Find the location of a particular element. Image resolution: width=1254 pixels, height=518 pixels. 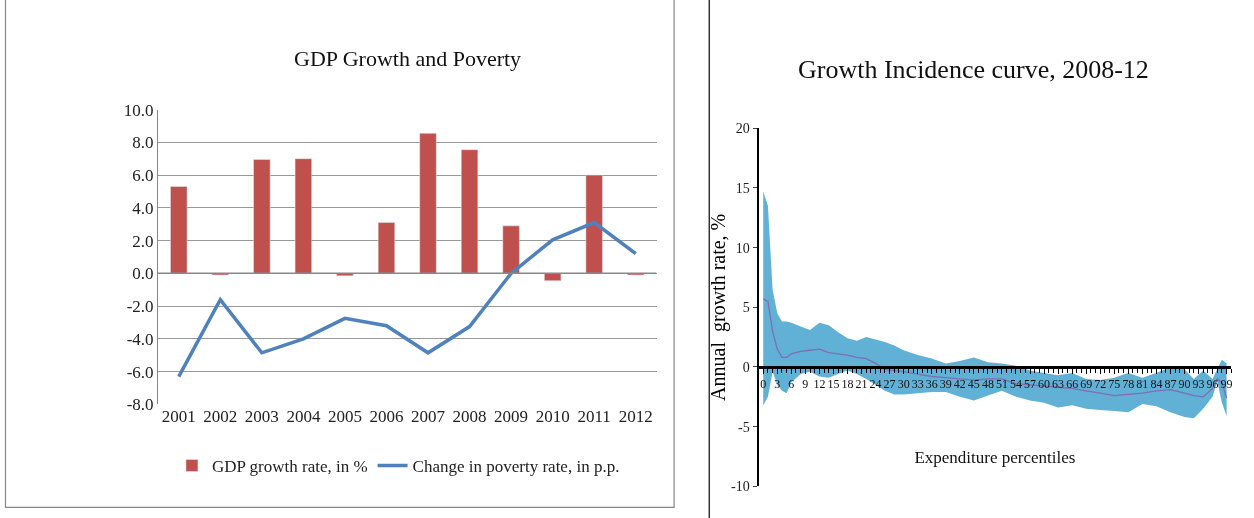

y-tick-label: -10 is located at coordinates (740, 487).